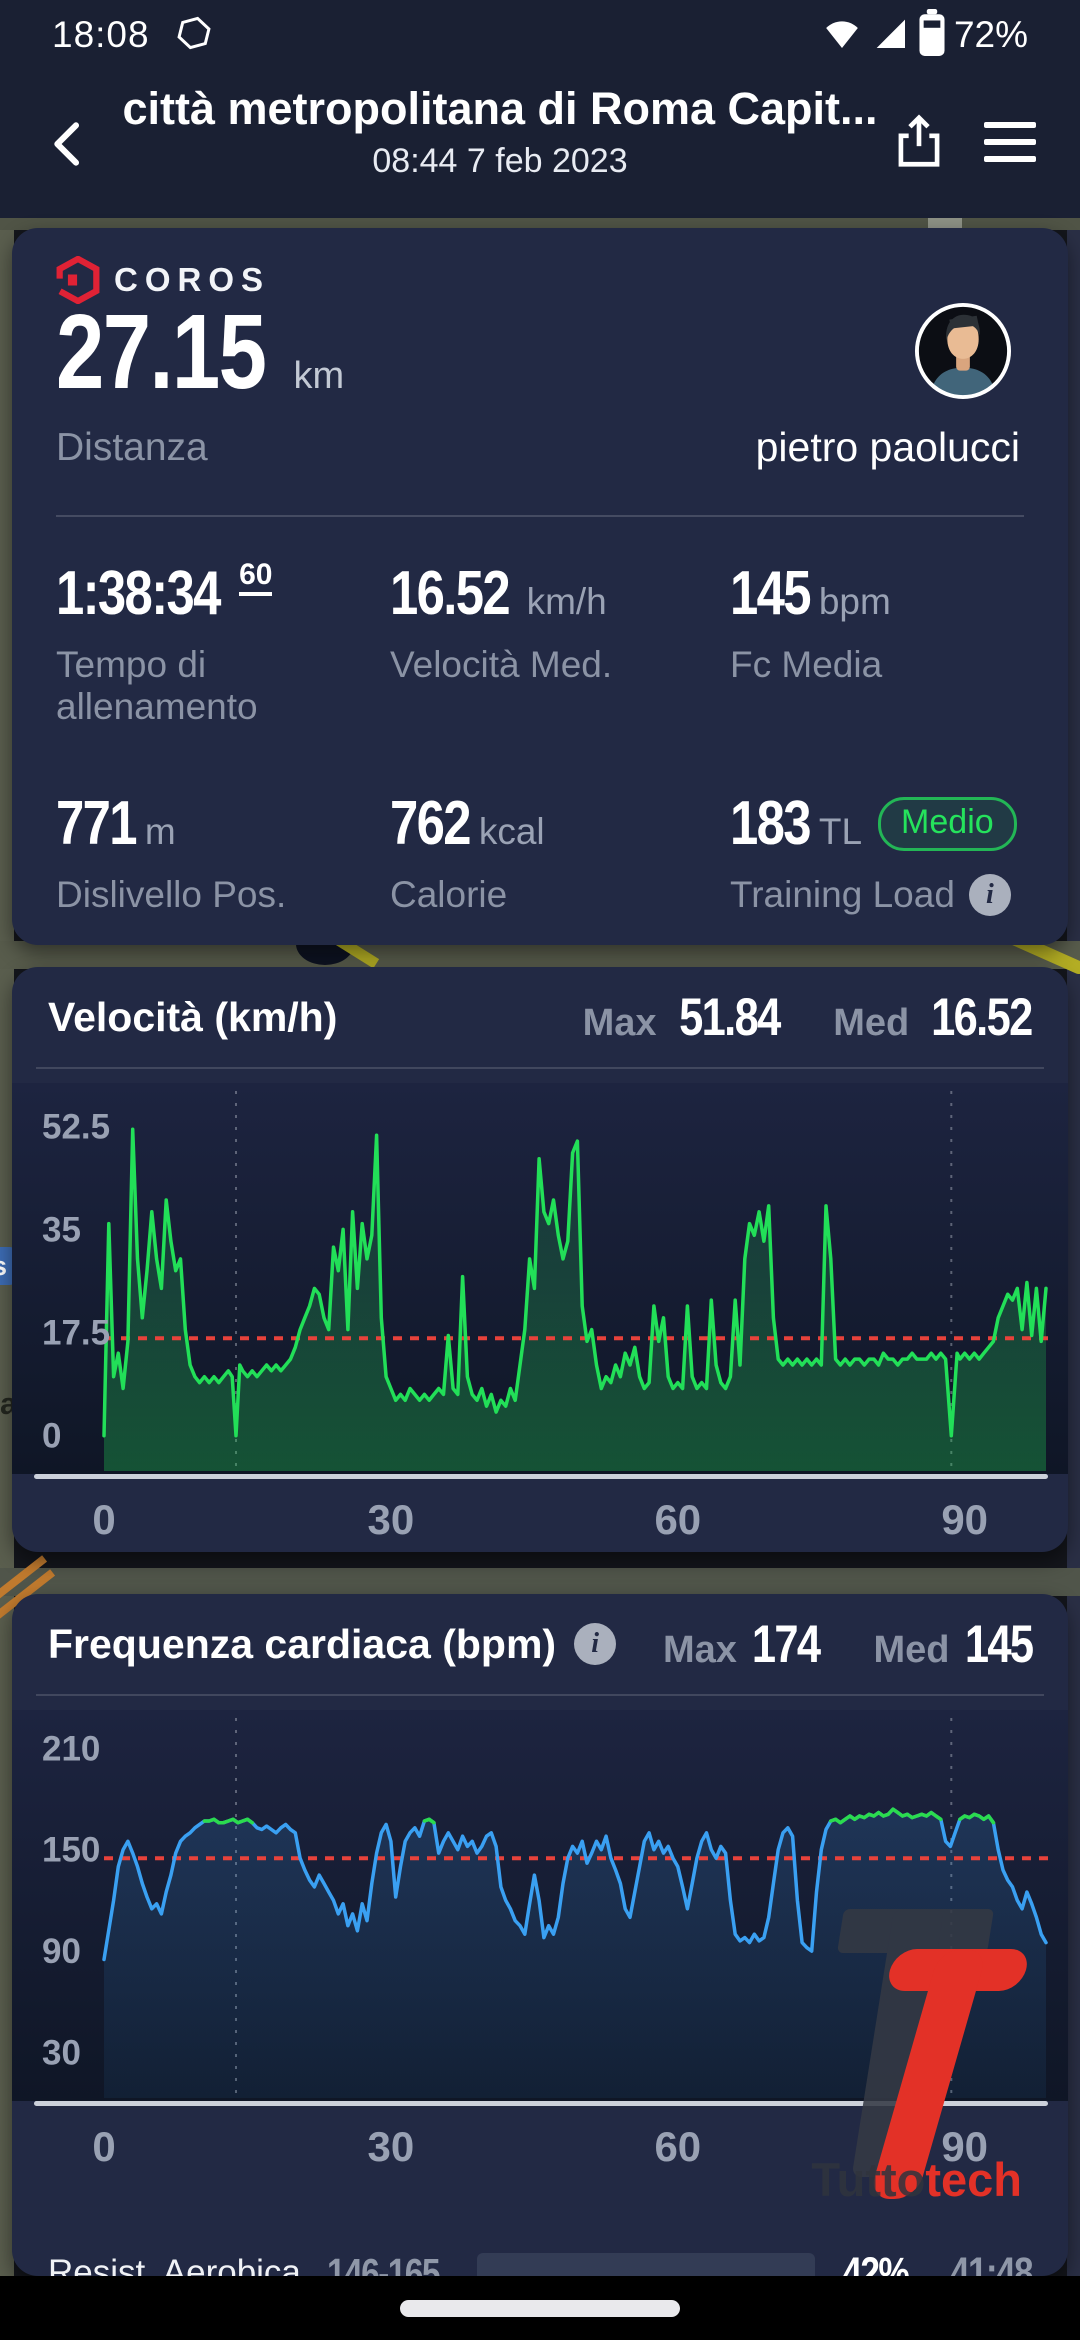 The height and width of the screenshot is (2340, 1080). What do you see at coordinates (192, 279) in the screenshot?
I see `coros-wordmark: COROS` at bounding box center [192, 279].